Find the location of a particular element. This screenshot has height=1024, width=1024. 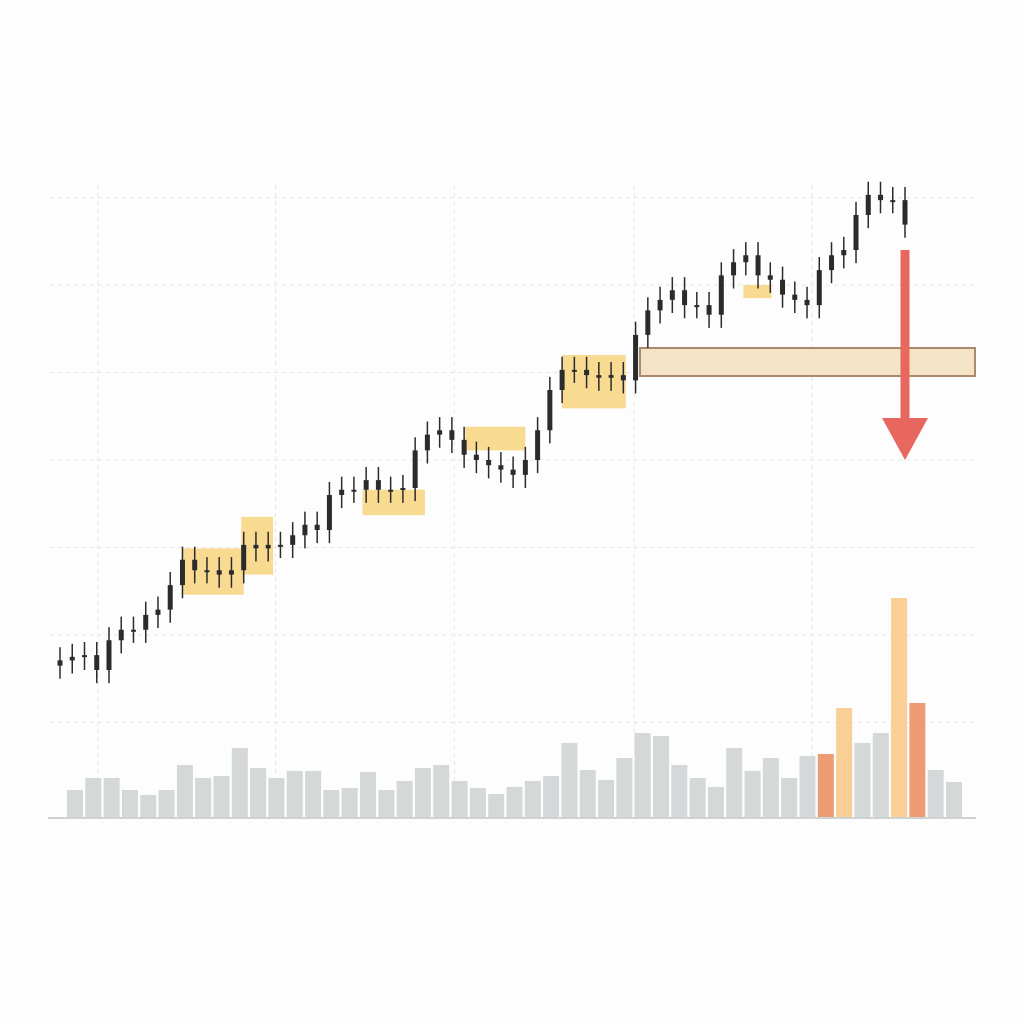

arrow-head is located at coordinates (905, 439).